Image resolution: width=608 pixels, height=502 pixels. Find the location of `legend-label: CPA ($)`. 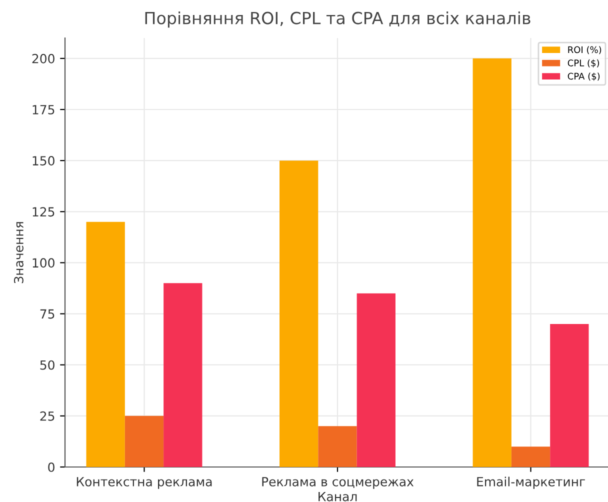

legend-label: CPA ($) is located at coordinates (584, 76).